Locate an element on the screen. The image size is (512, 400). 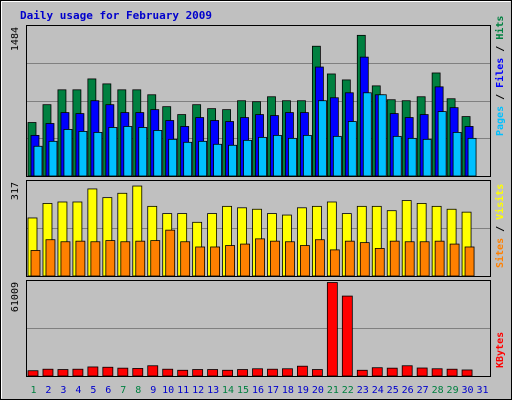
chart-title: Daily usage for February 2009 is located at coordinates (116, 15).